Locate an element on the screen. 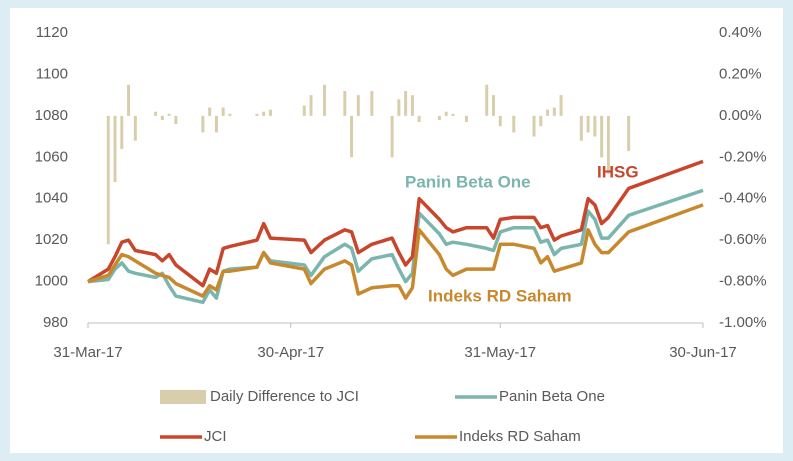 This screenshot has width=793, height=461. y-tick-label: 1040 is located at coordinates (51, 198).